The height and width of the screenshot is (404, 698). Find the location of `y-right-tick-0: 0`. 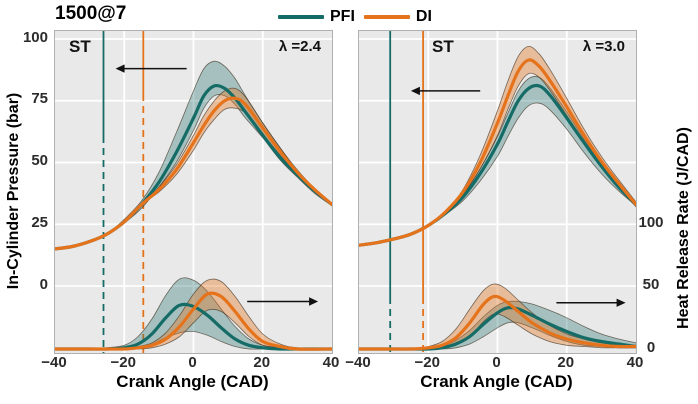

y-right-tick-0: 0 is located at coordinates (651, 347).